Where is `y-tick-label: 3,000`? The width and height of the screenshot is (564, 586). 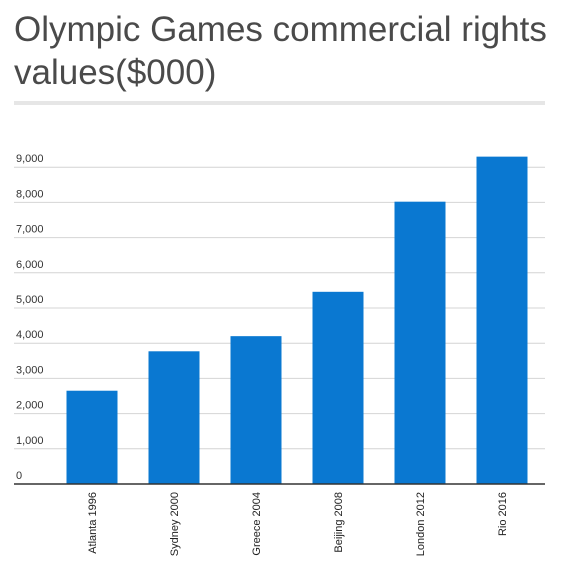
y-tick-label: 3,000 is located at coordinates (30, 370).